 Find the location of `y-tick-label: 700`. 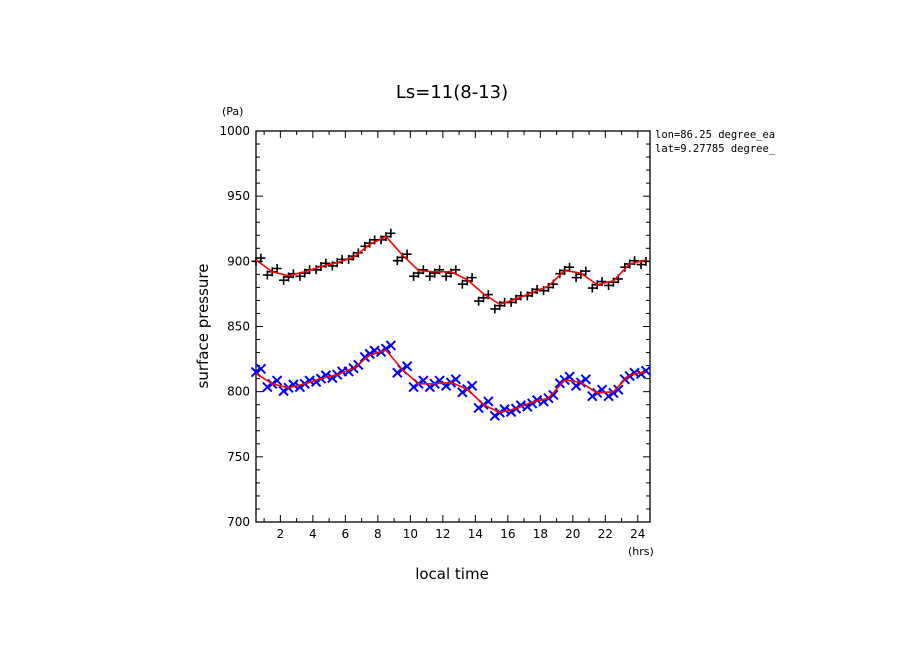

y-tick-label: 700 is located at coordinates (238, 522).